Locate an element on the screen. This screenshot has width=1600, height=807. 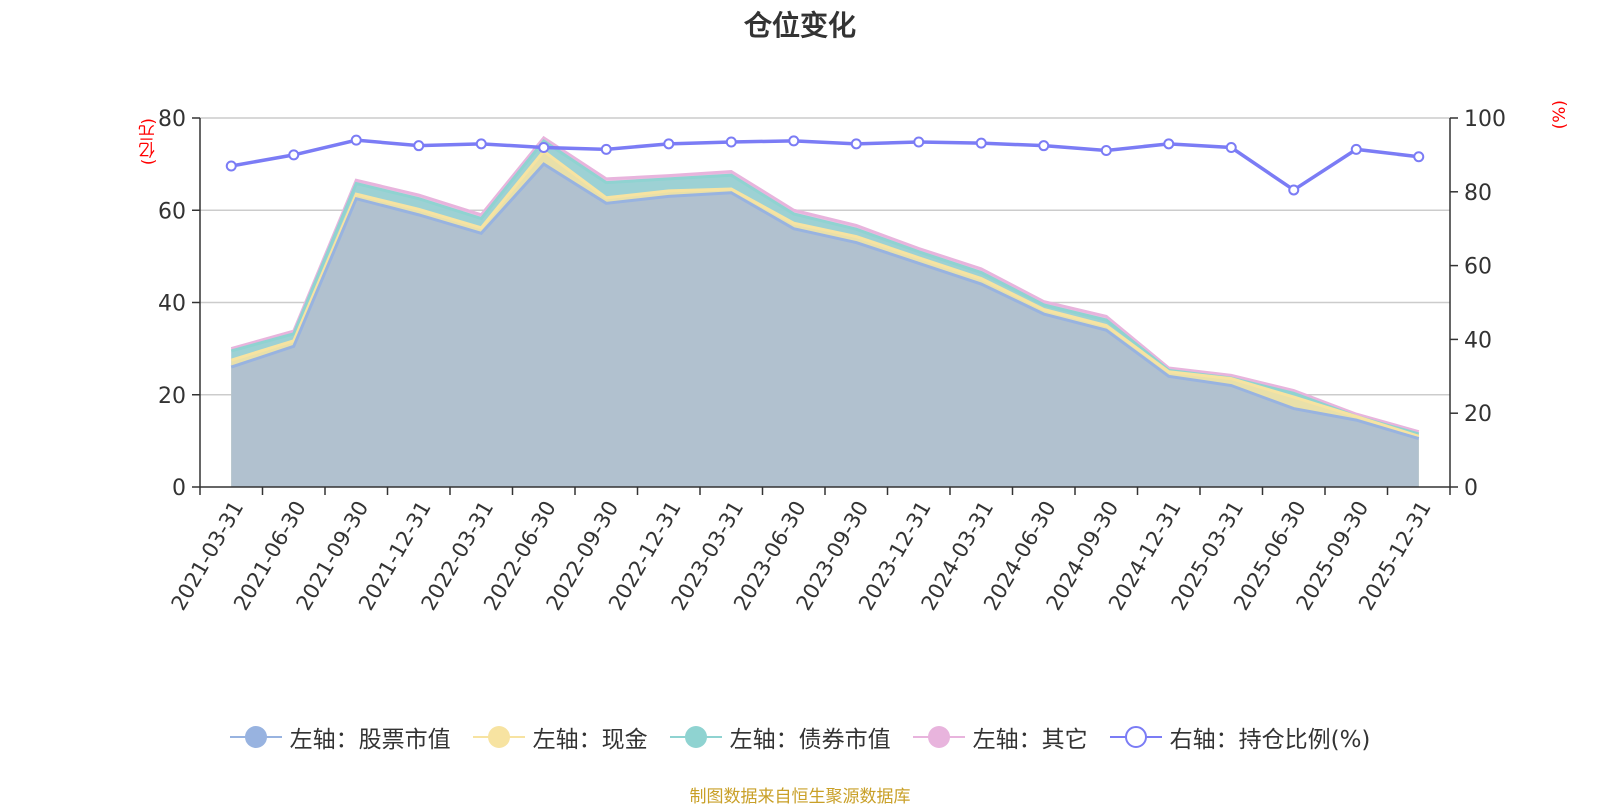
data-source-note: 制图数据来自恒生聚源数据库 is located at coordinates (800, 797).